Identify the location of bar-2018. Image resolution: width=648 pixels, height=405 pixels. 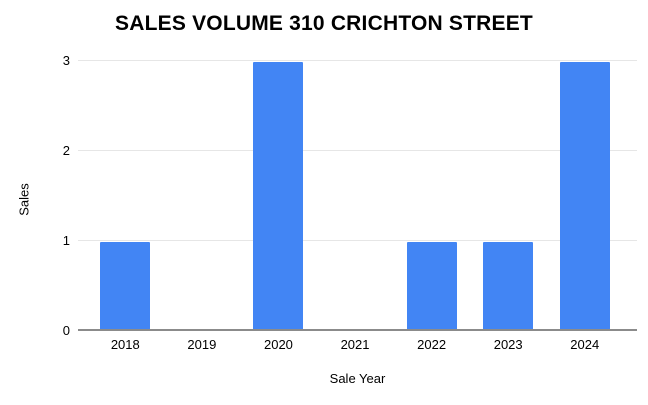
(125, 286).